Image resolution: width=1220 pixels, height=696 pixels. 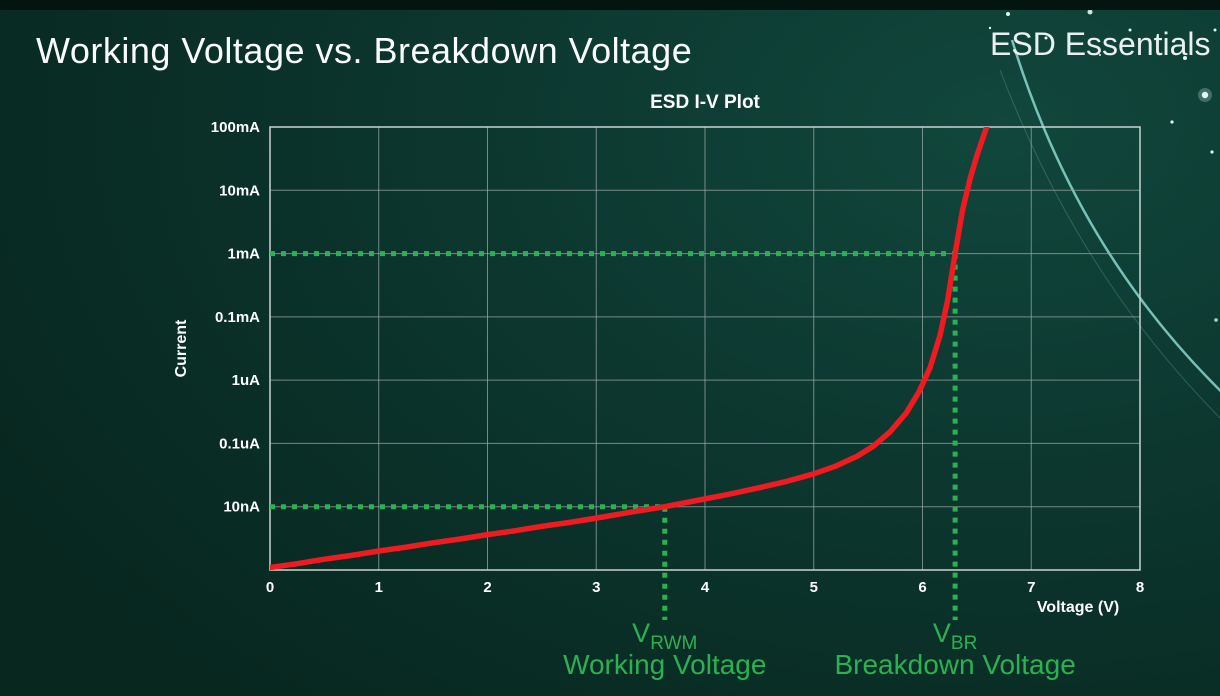 I want to click on top-border-strip, so click(x=610, y=5).